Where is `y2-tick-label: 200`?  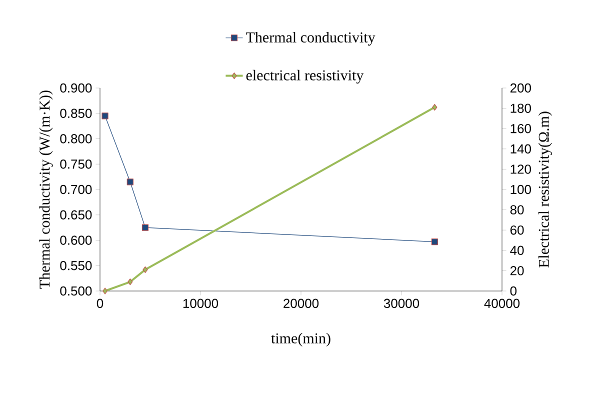 y2-tick-label: 200 is located at coordinates (520, 88).